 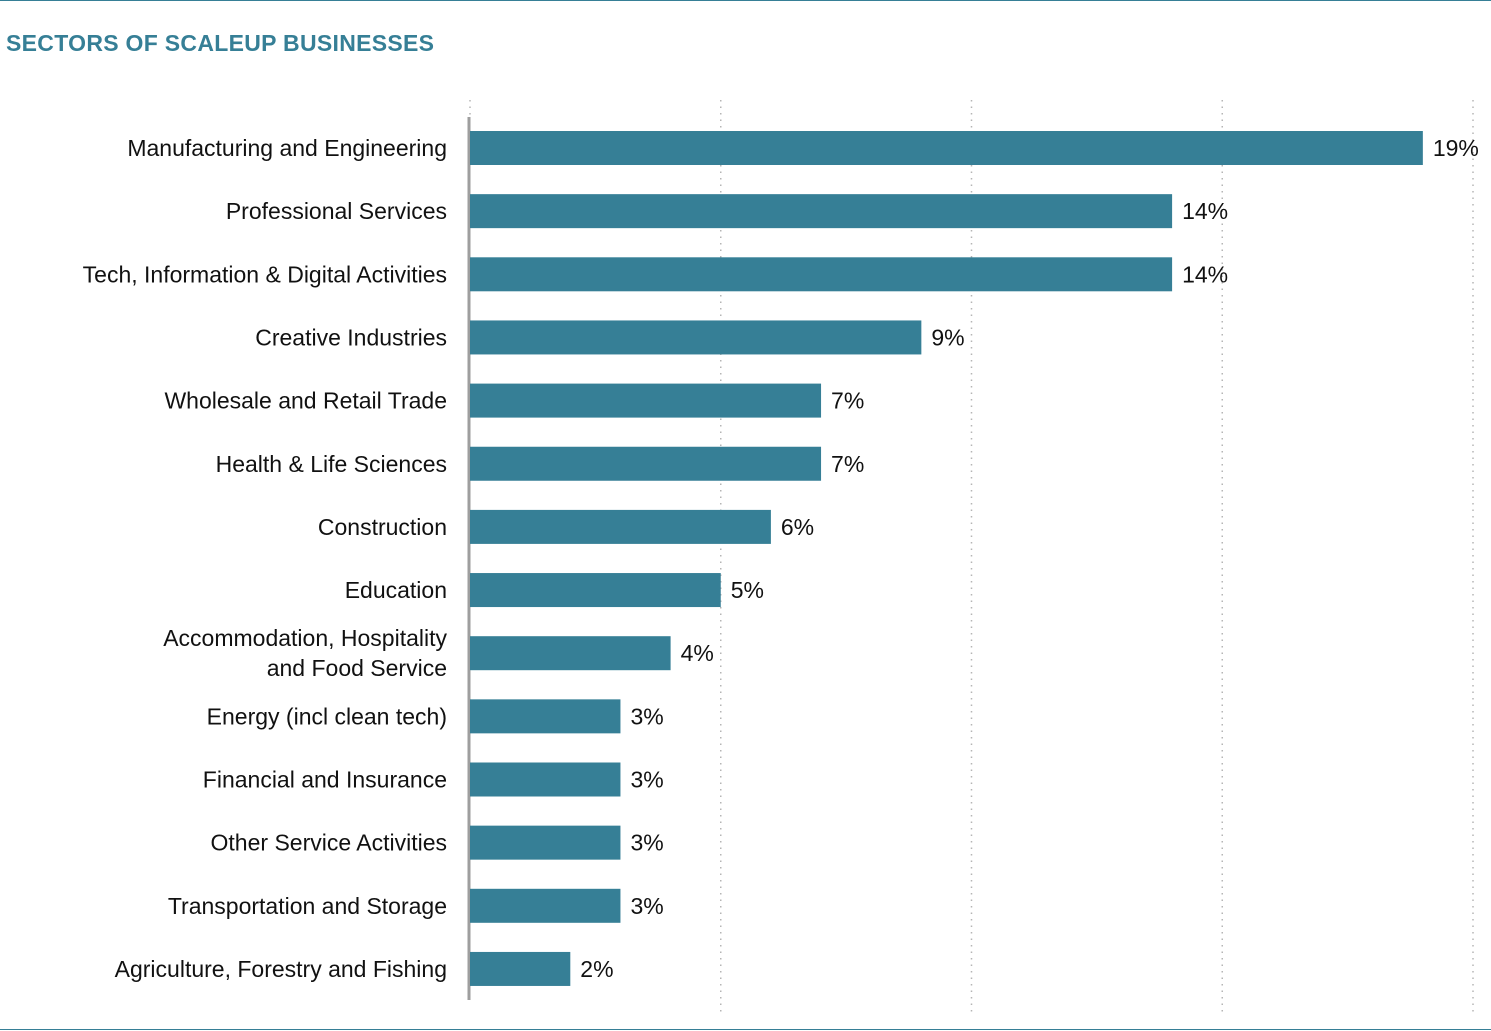 I want to click on value-label: 2%, so click(x=596, y=969).